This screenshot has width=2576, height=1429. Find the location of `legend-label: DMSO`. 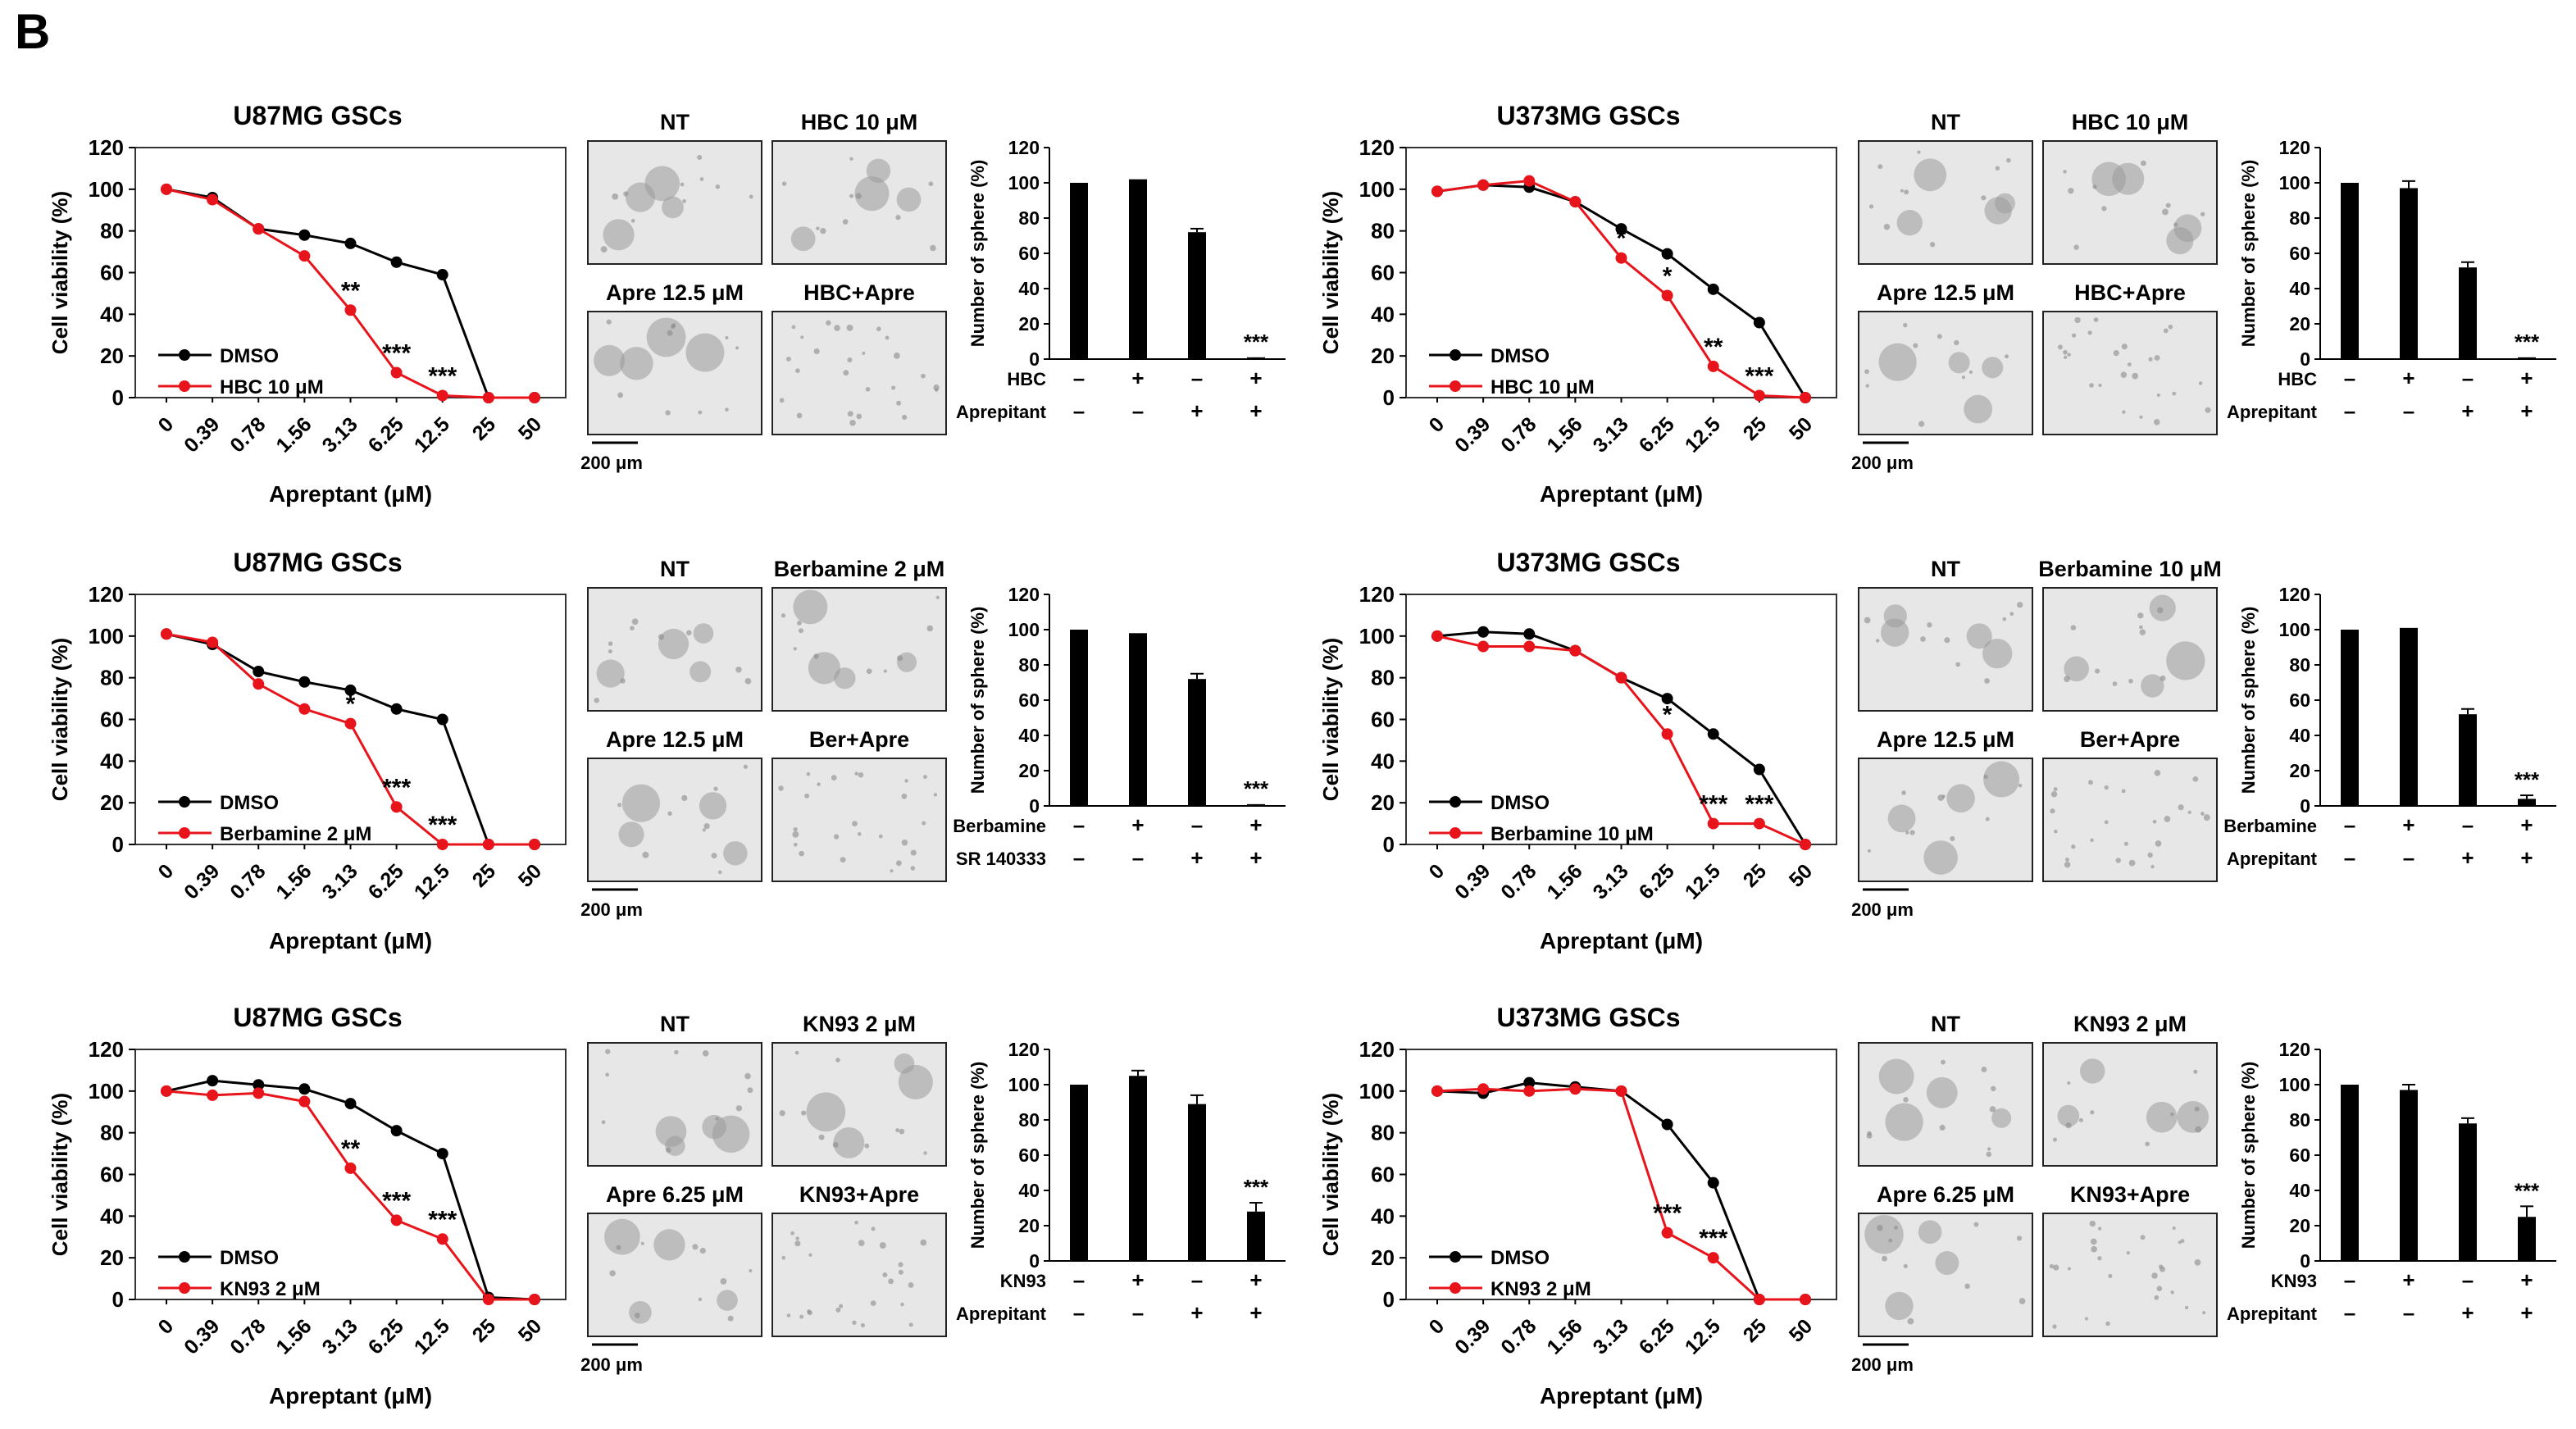

legend-label: DMSO is located at coordinates (1521, 1258).